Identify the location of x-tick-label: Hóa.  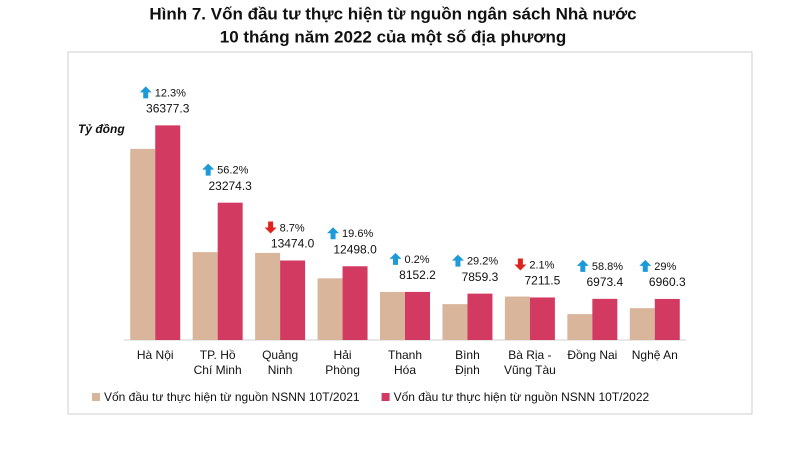
(405, 370).